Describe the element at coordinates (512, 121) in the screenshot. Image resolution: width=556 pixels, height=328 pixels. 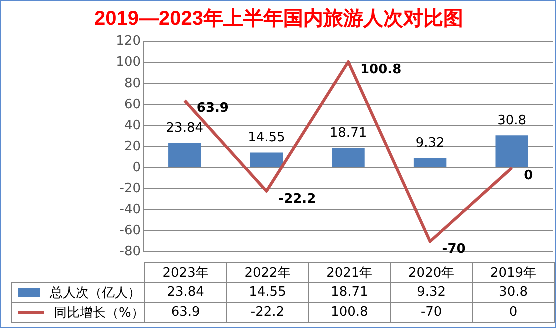
I see `text: 30.8` at that location.